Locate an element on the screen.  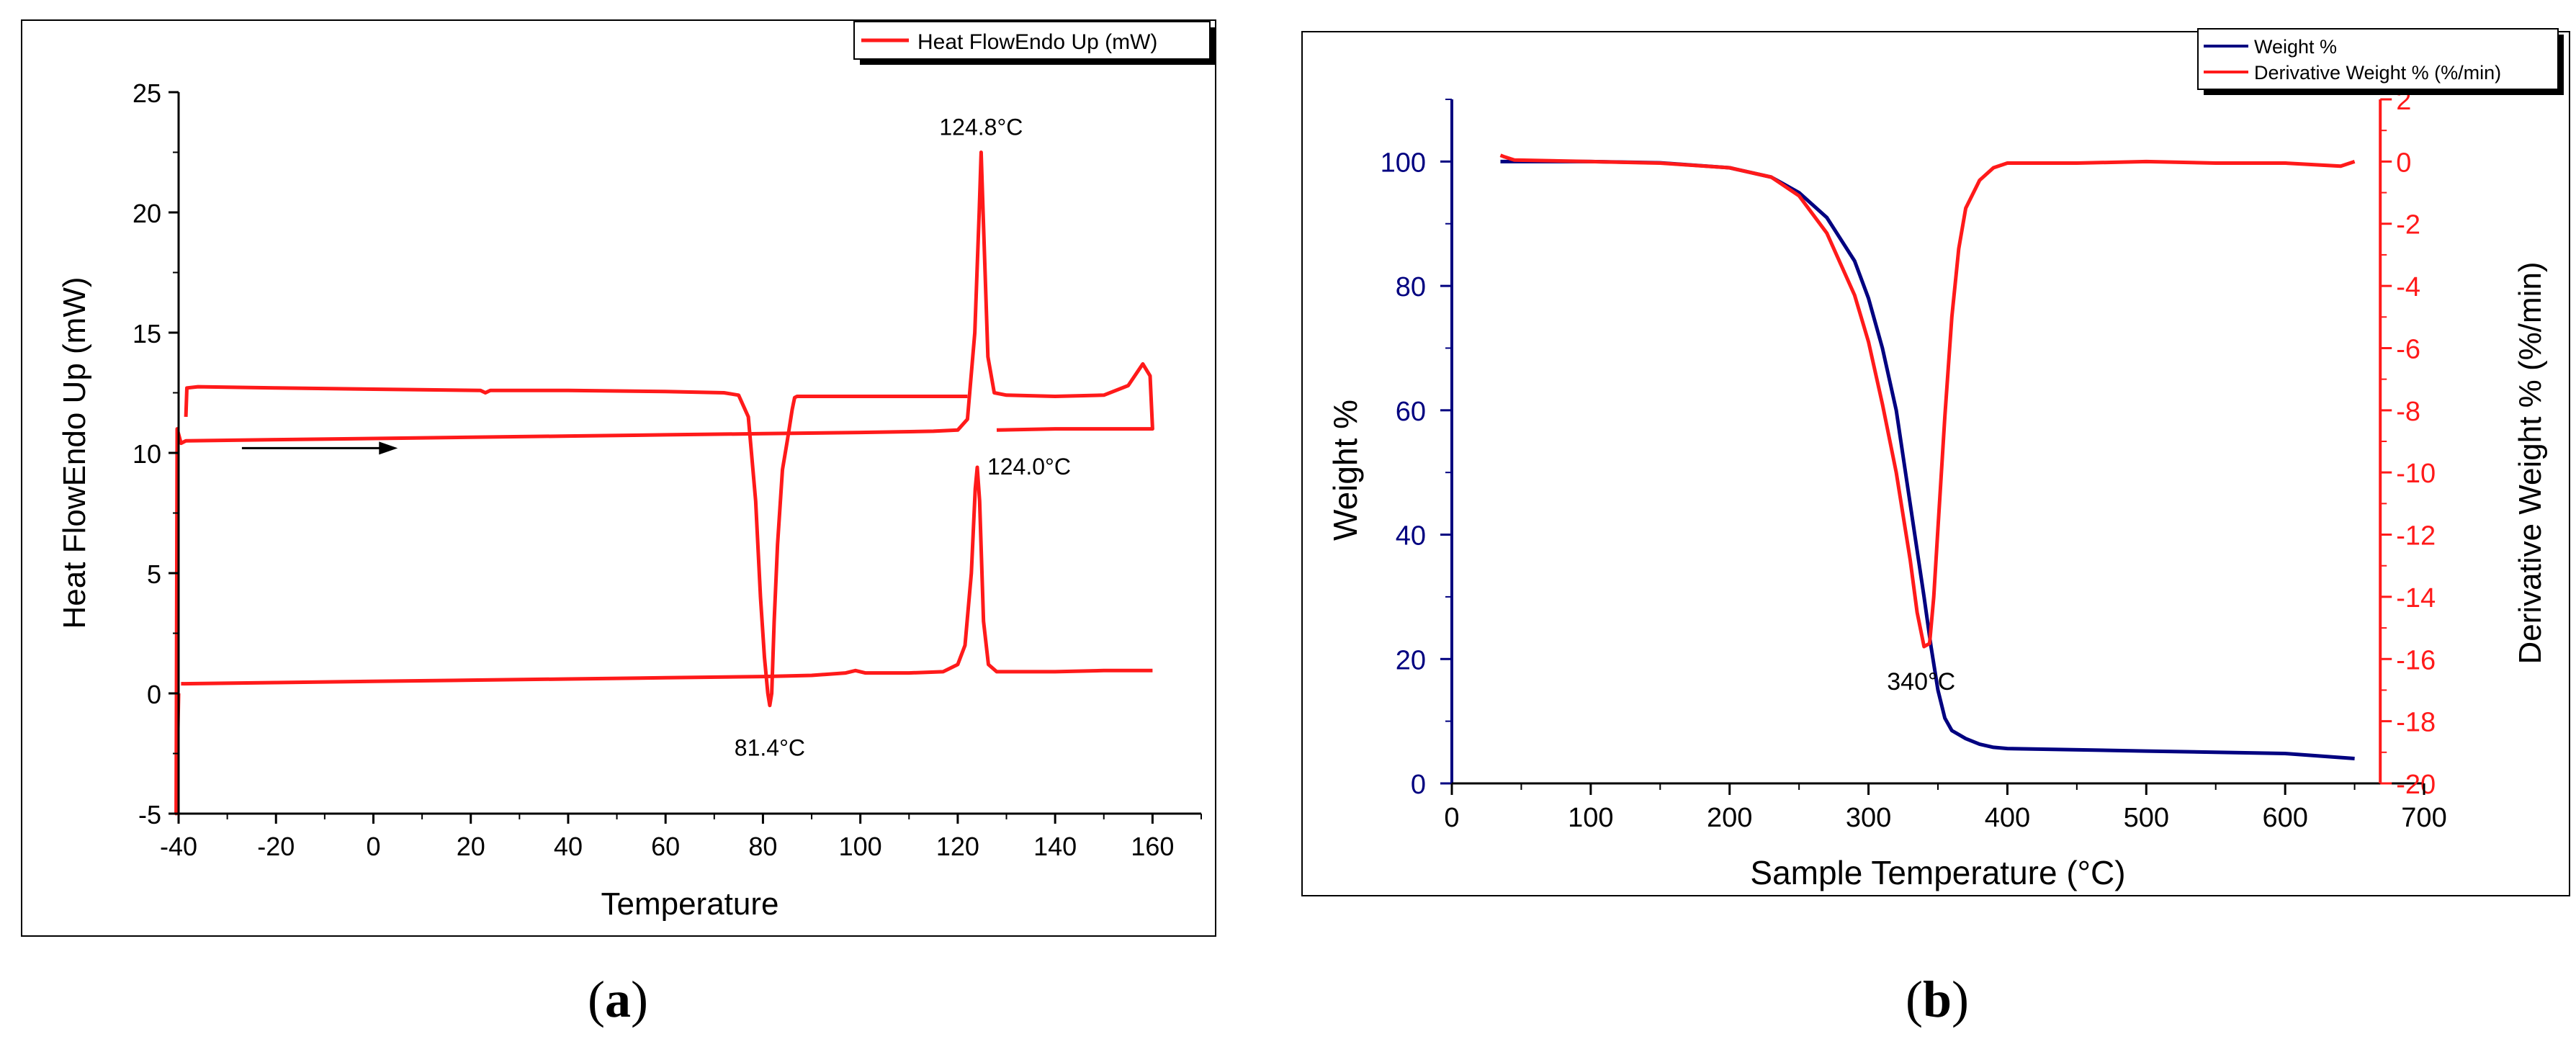
a-x-tick-label: 20 is located at coordinates (471, 846).